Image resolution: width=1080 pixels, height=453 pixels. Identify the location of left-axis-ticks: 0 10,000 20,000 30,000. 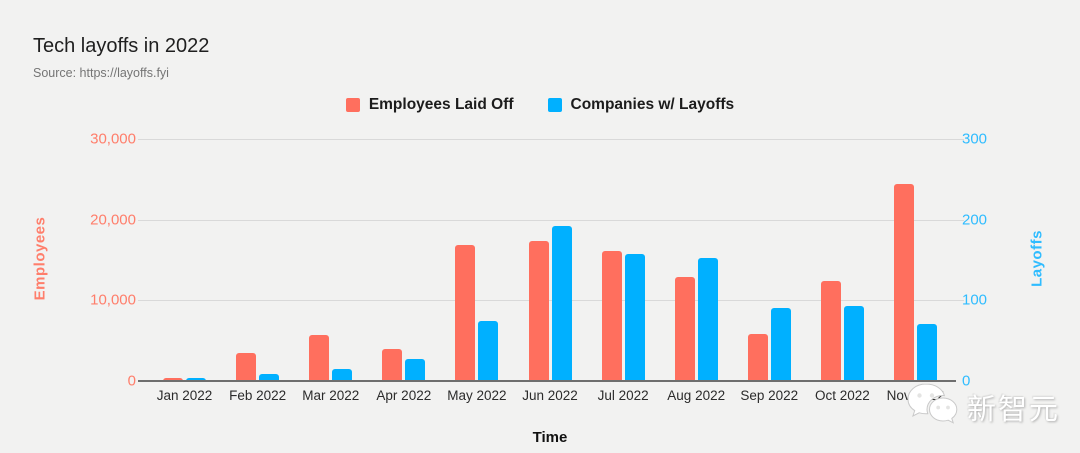
(68, 260).